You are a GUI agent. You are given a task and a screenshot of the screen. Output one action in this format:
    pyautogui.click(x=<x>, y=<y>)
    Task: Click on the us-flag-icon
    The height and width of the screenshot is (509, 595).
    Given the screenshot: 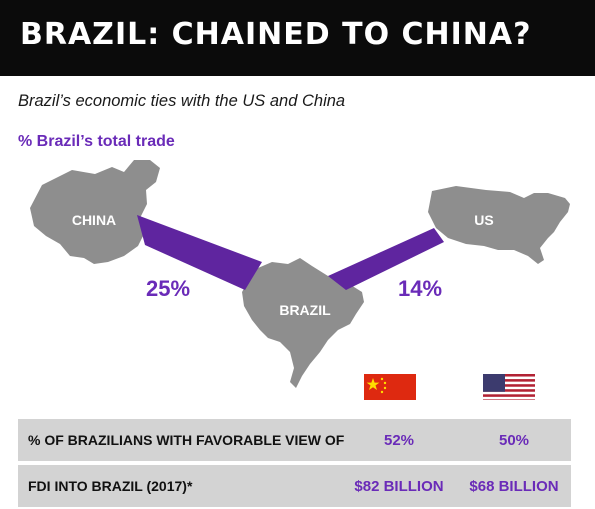 What is the action you would take?
    pyautogui.click(x=509, y=387)
    